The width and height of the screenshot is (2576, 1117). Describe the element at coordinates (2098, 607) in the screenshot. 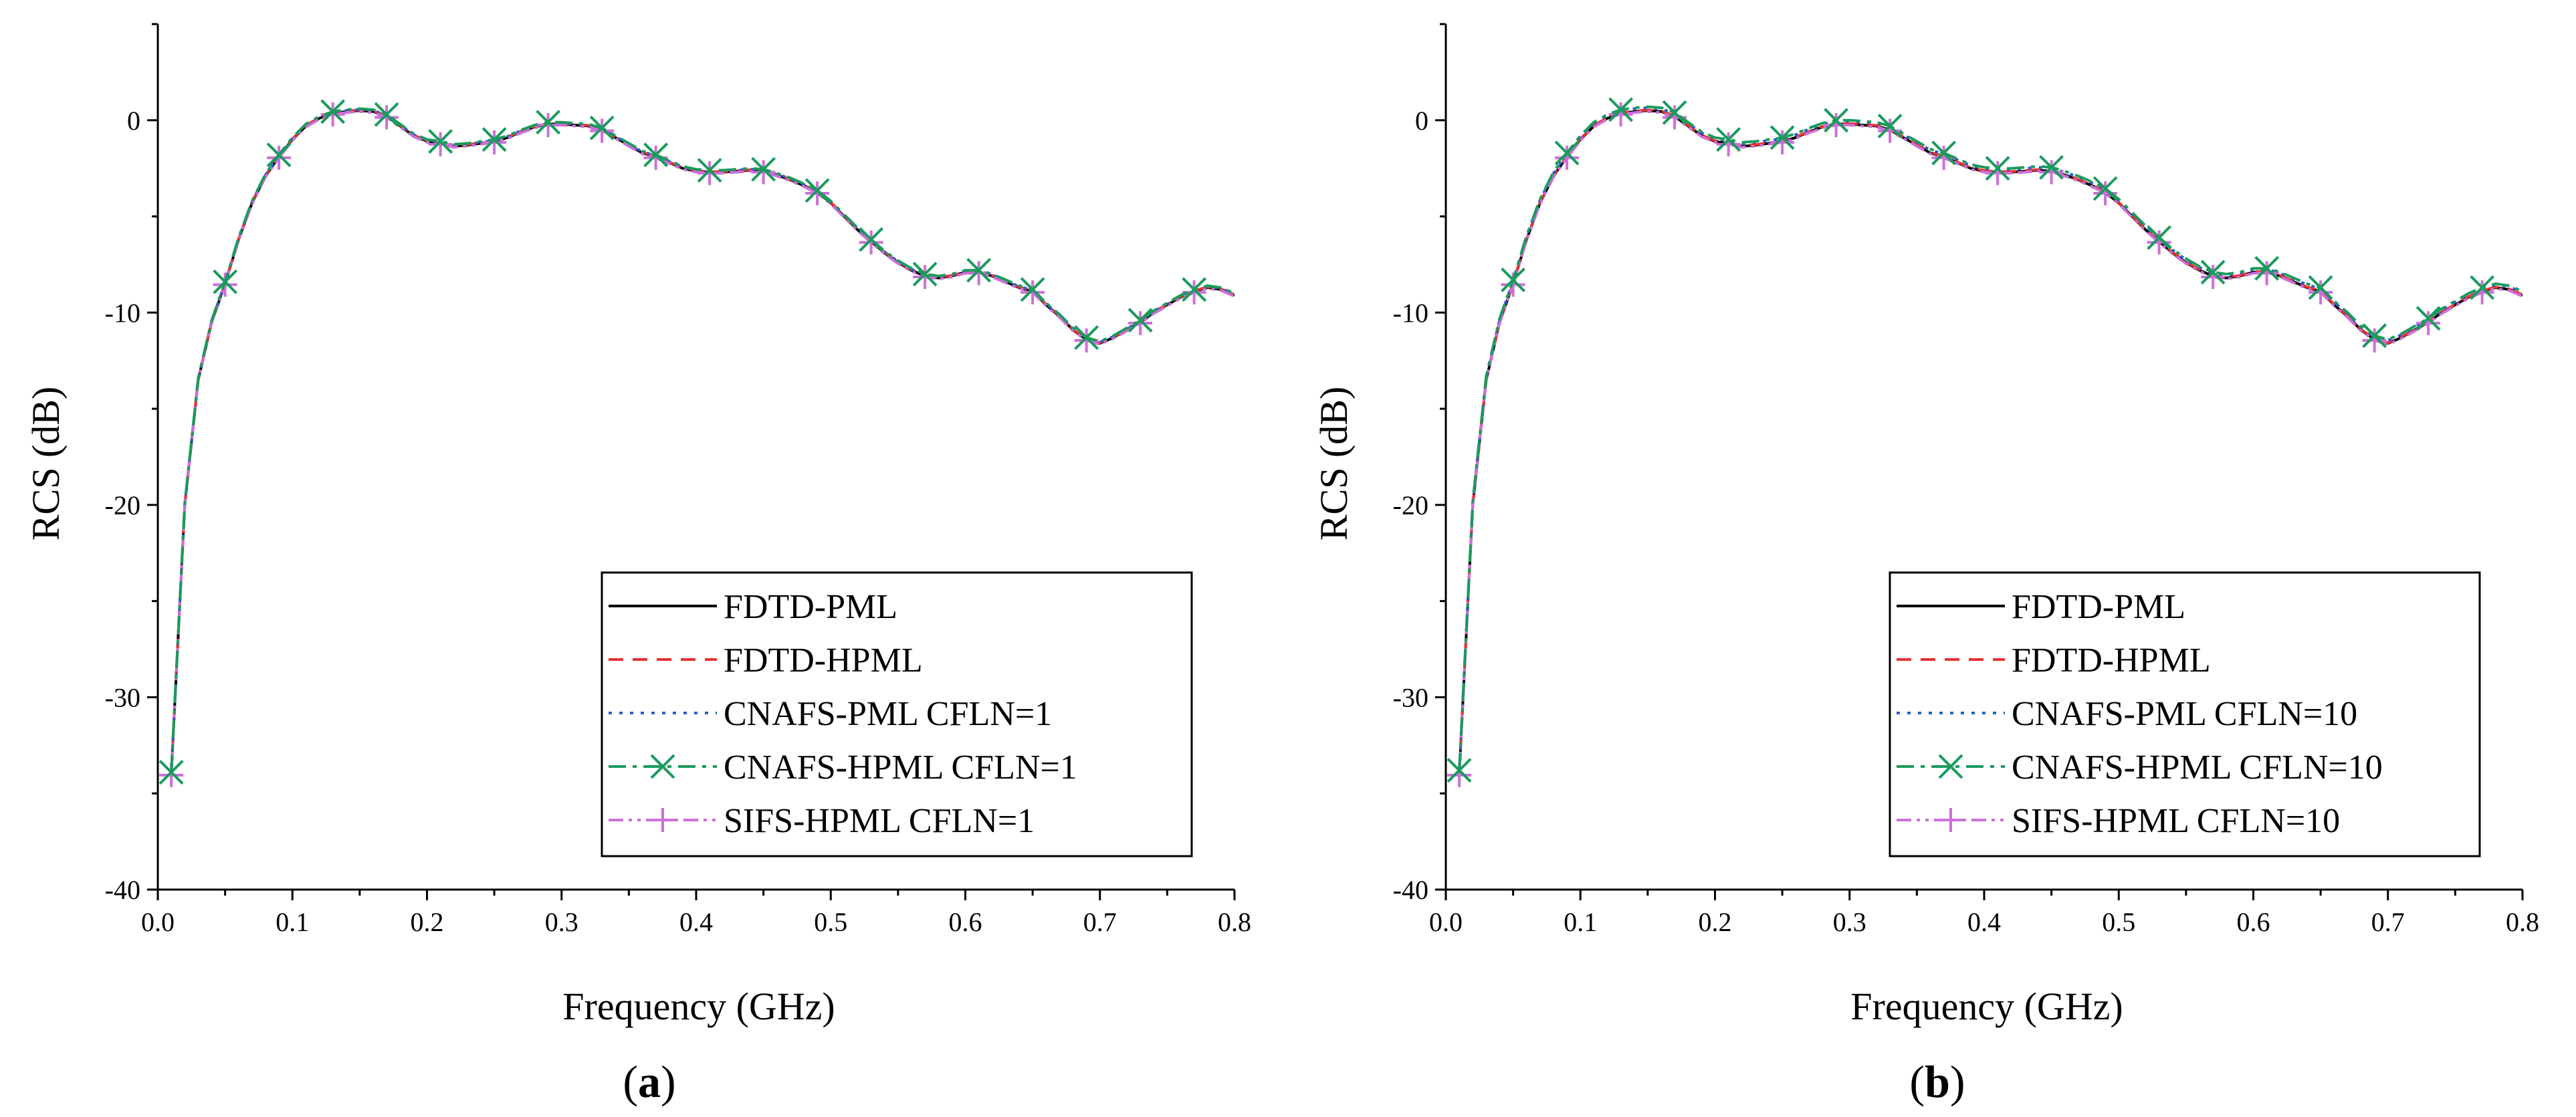

I see `legend-label: FDTD-PML` at that location.